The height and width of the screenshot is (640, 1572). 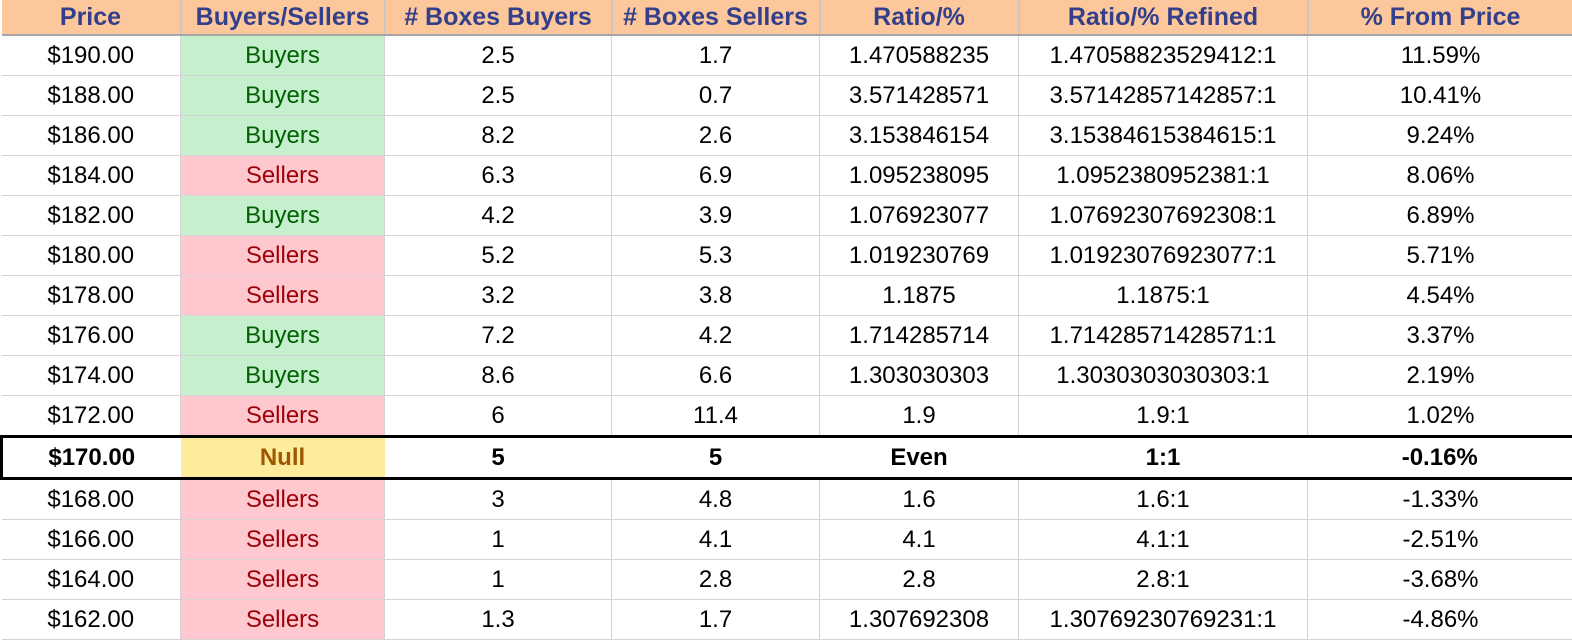 What do you see at coordinates (498, 295) in the screenshot?
I see `cell-boxes-buyers: 3.2` at bounding box center [498, 295].